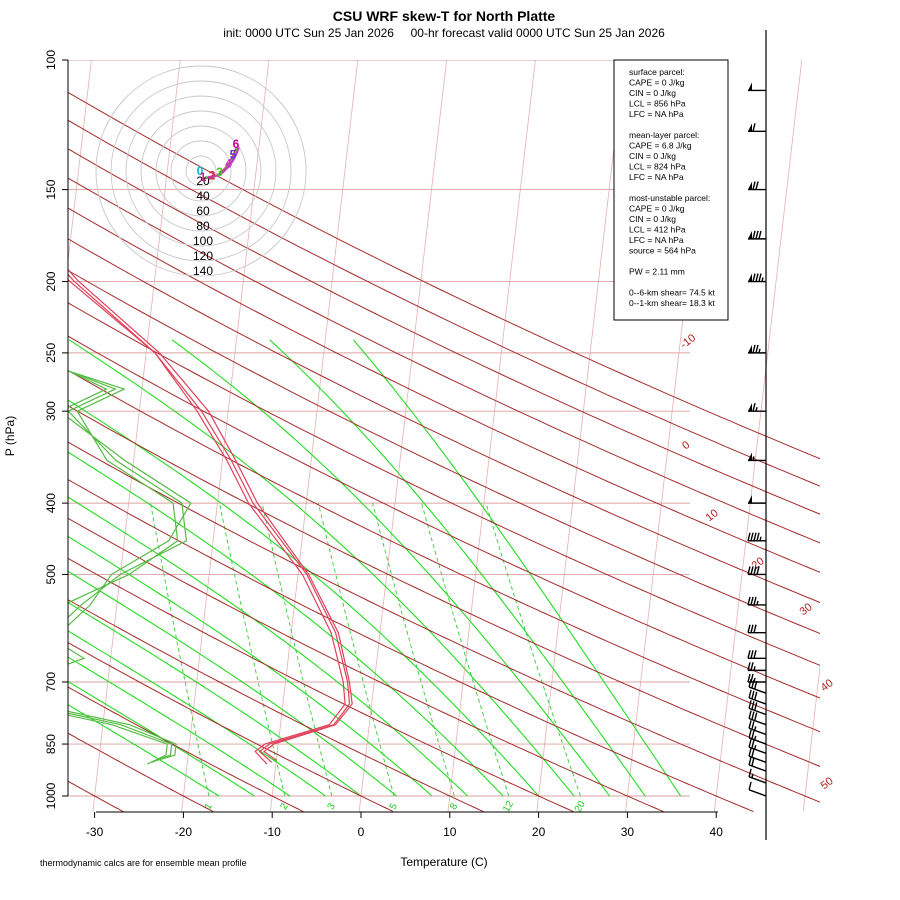 Image resolution: width=900 pixels, height=900 pixels. I want to click on hodograph-ring-label: 40, so click(203, 196).